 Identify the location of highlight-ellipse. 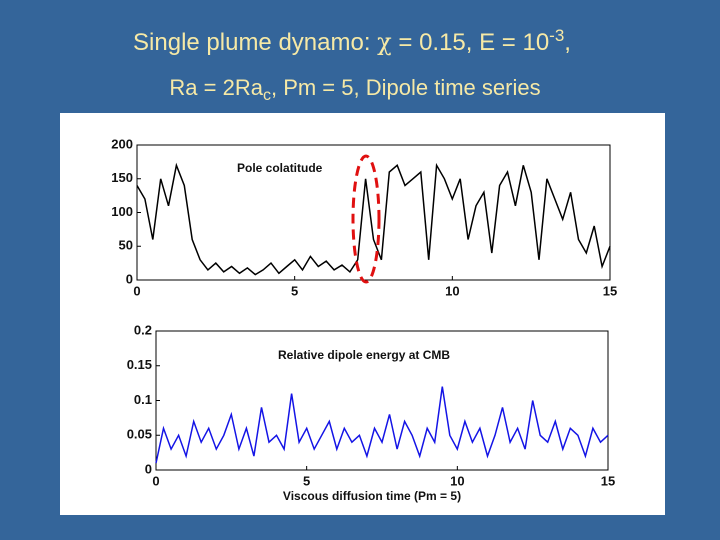
(366, 219).